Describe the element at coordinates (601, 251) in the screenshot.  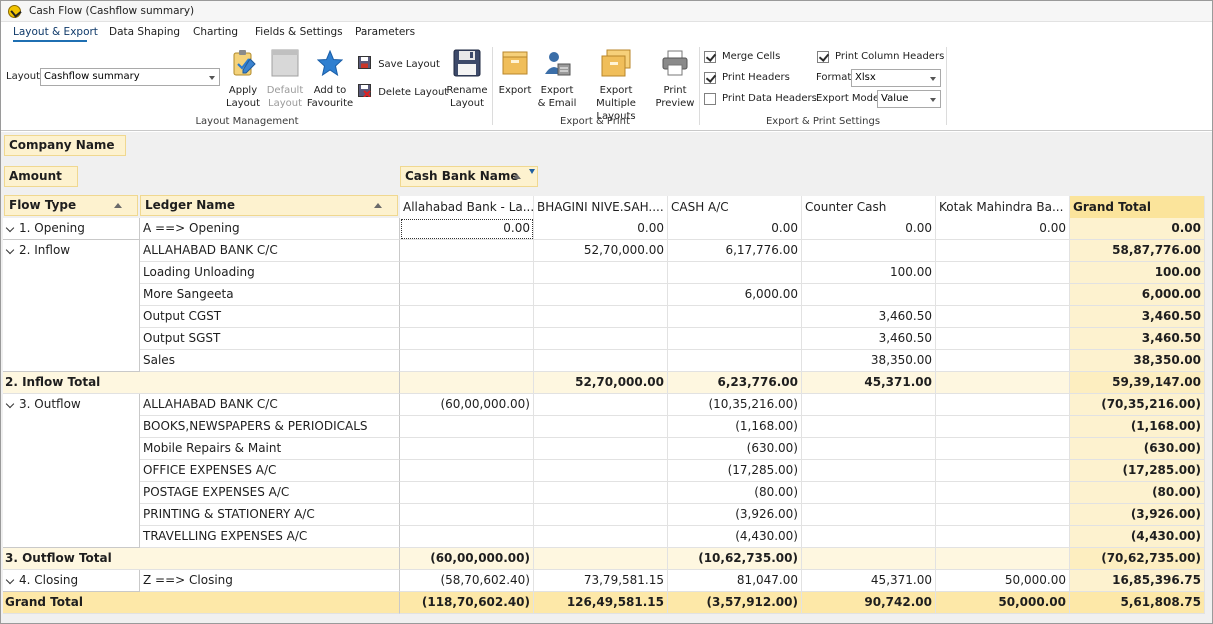
I see `value-cell: 52,70,000.00` at that location.